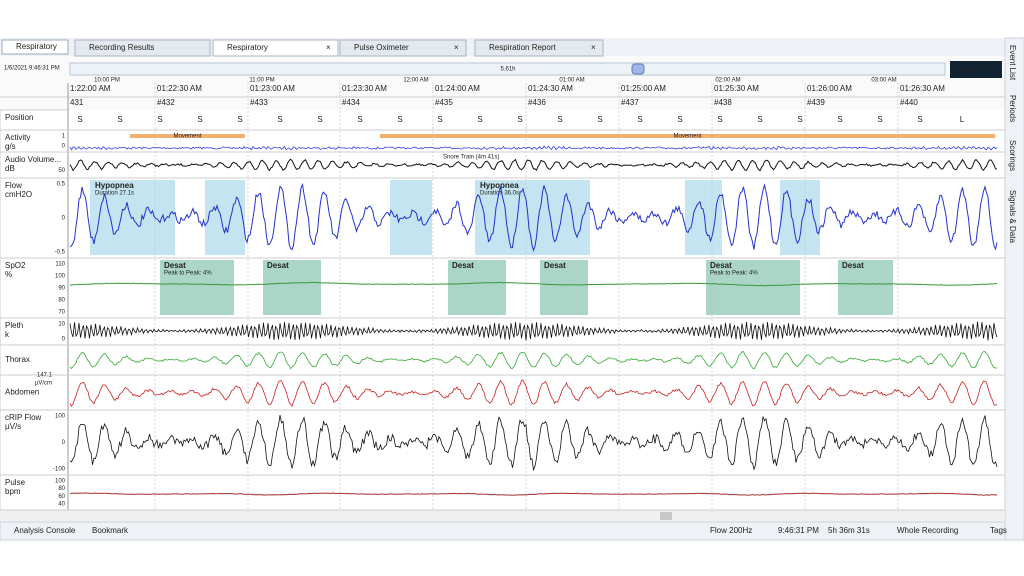  I want to click on epoch-number: #437, so click(630, 102).